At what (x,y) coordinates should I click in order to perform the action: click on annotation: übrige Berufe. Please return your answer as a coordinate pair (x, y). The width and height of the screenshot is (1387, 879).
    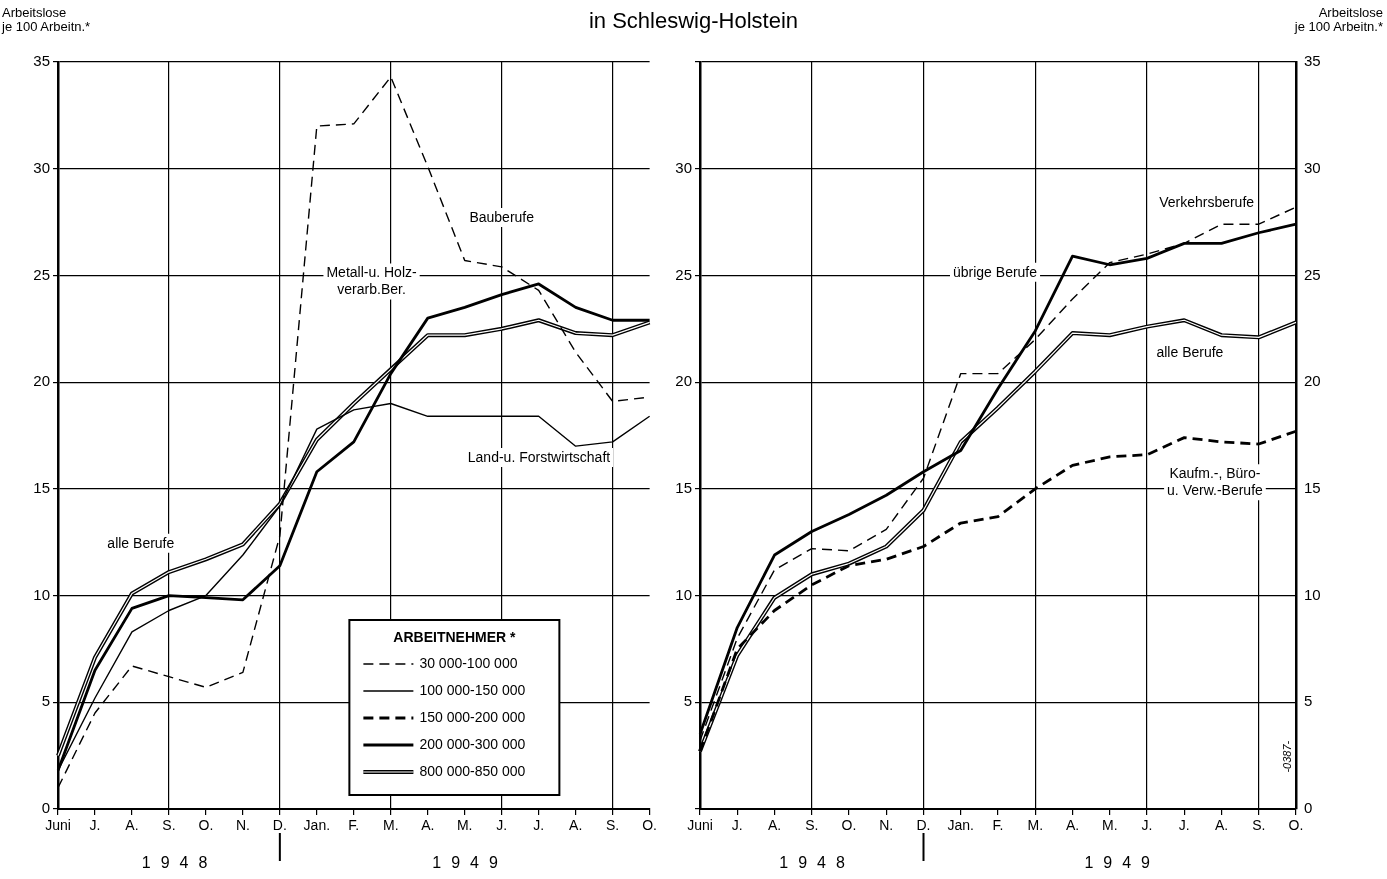
    Looking at the image, I should click on (995, 271).